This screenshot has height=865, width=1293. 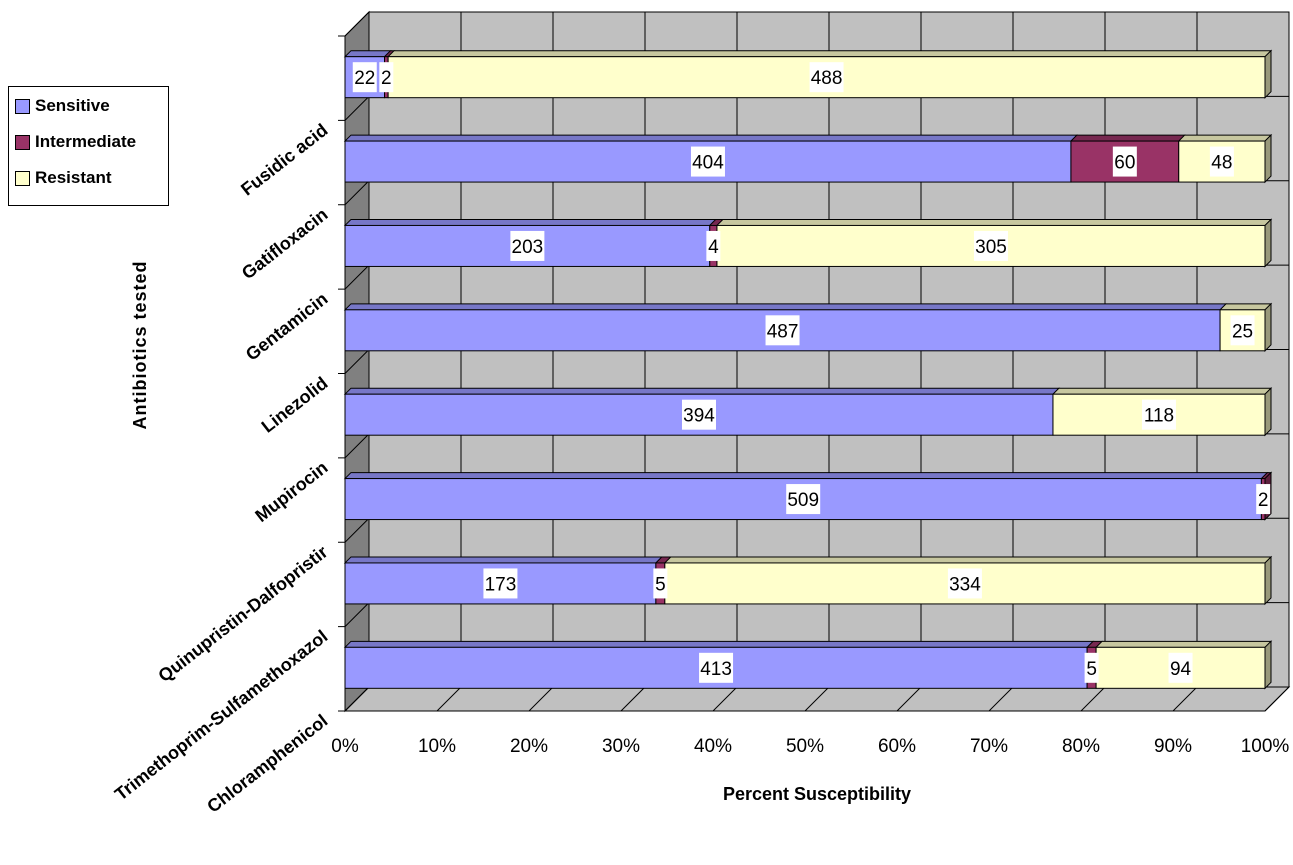 I want to click on legend-swatch-sensitive, so click(x=22, y=106).